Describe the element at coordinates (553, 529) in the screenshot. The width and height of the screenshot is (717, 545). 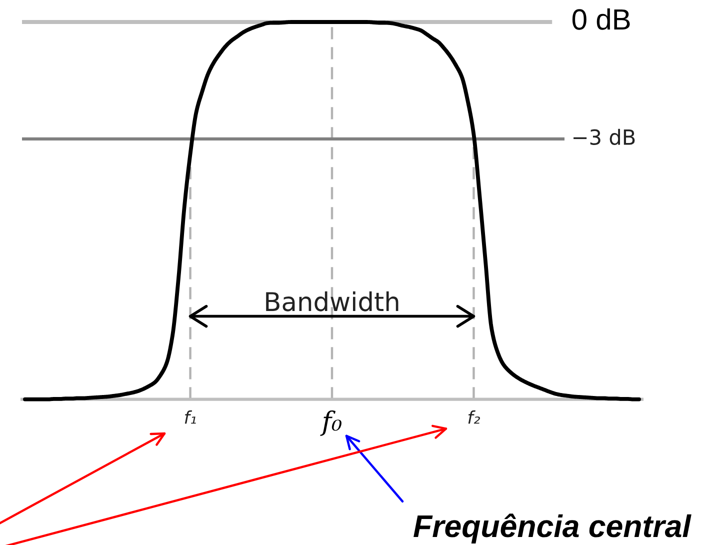
I see `text: Frequência central` at that location.